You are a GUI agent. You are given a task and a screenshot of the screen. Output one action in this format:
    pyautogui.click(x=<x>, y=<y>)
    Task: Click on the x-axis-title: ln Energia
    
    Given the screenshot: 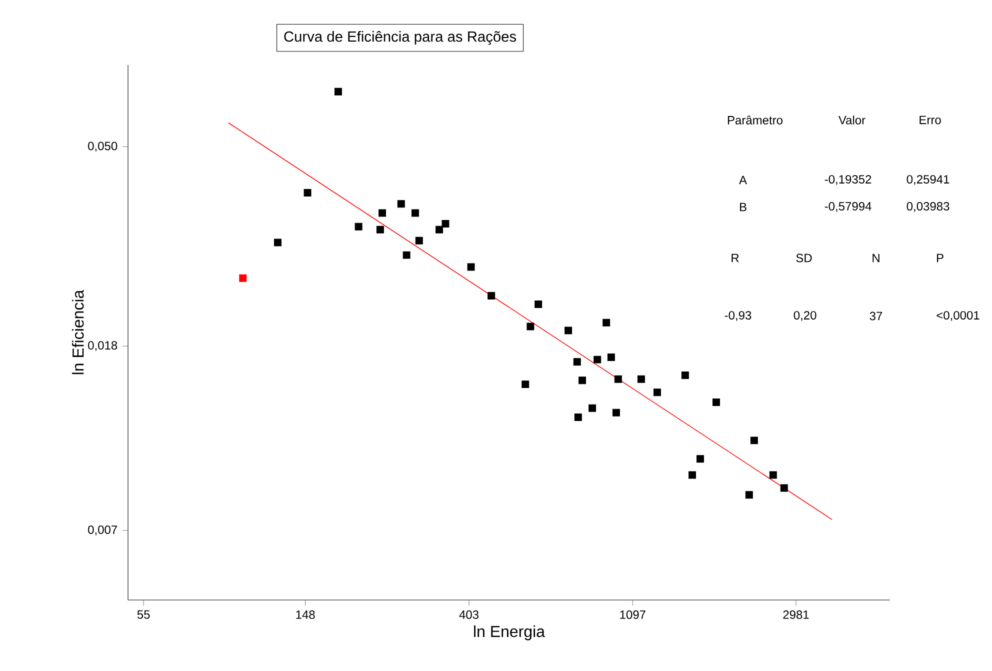 What is the action you would take?
    pyautogui.click(x=509, y=632)
    